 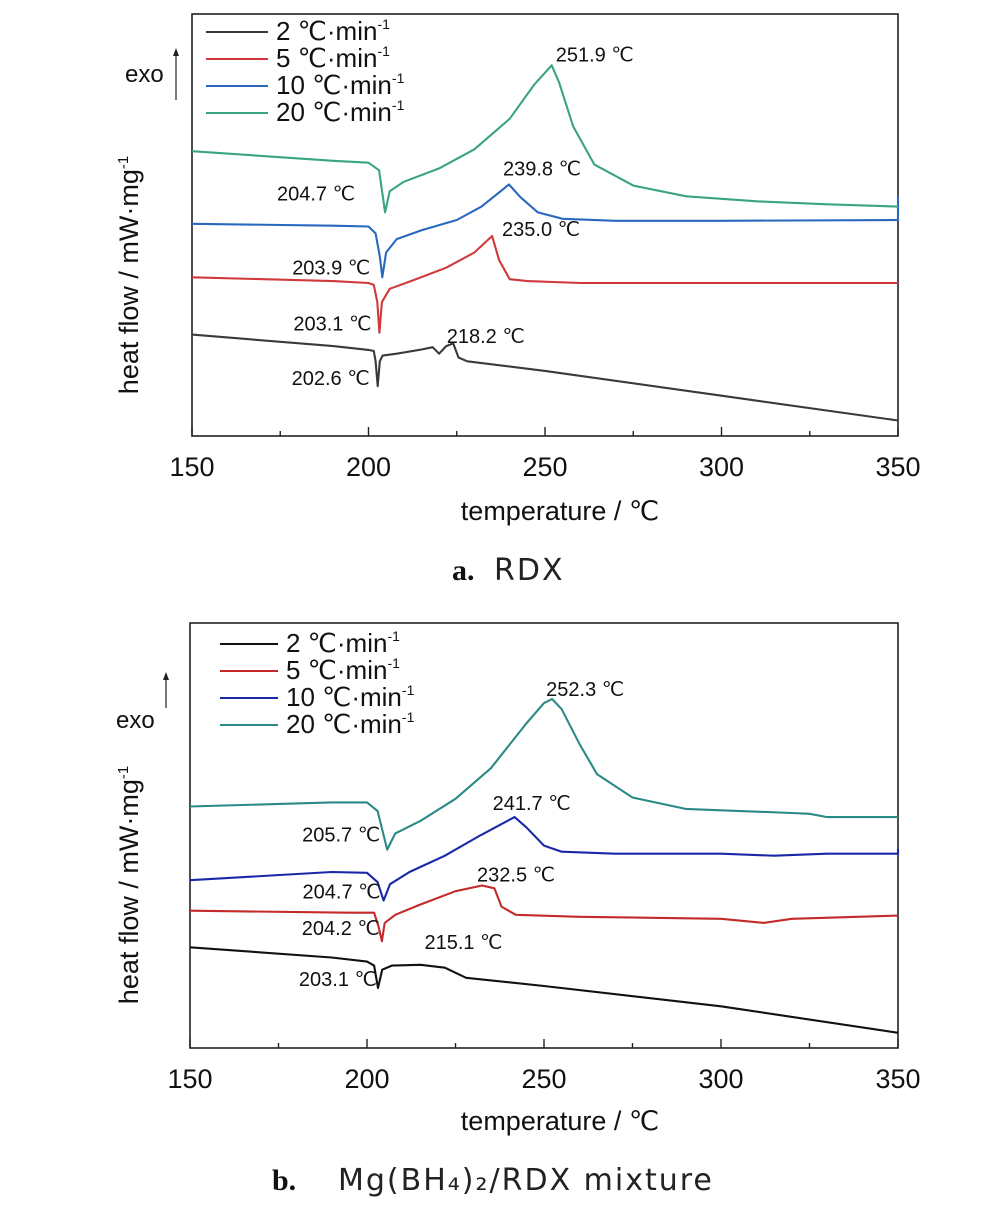 What do you see at coordinates (341, 929) in the screenshot?
I see `peak-label: 204.2 ℃` at bounding box center [341, 929].